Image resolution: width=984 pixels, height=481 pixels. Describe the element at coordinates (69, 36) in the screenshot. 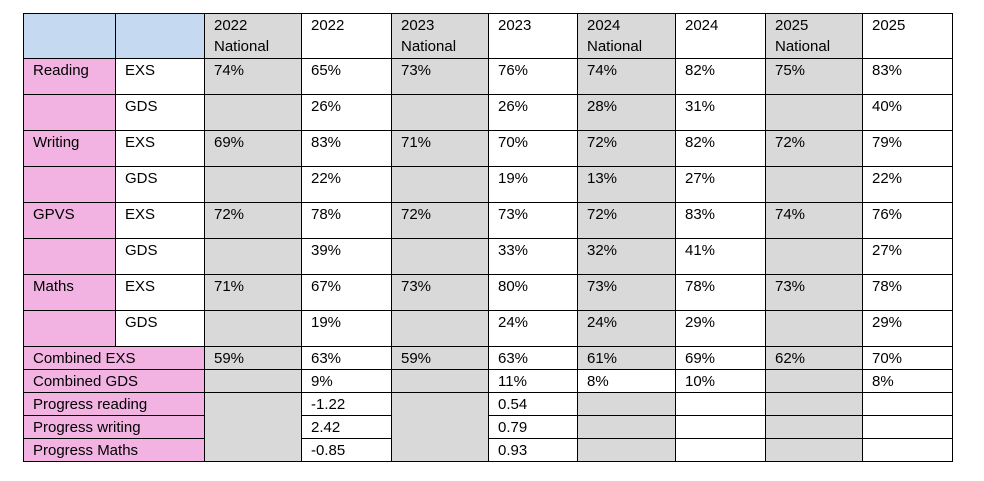

I see `header-cell` at that location.